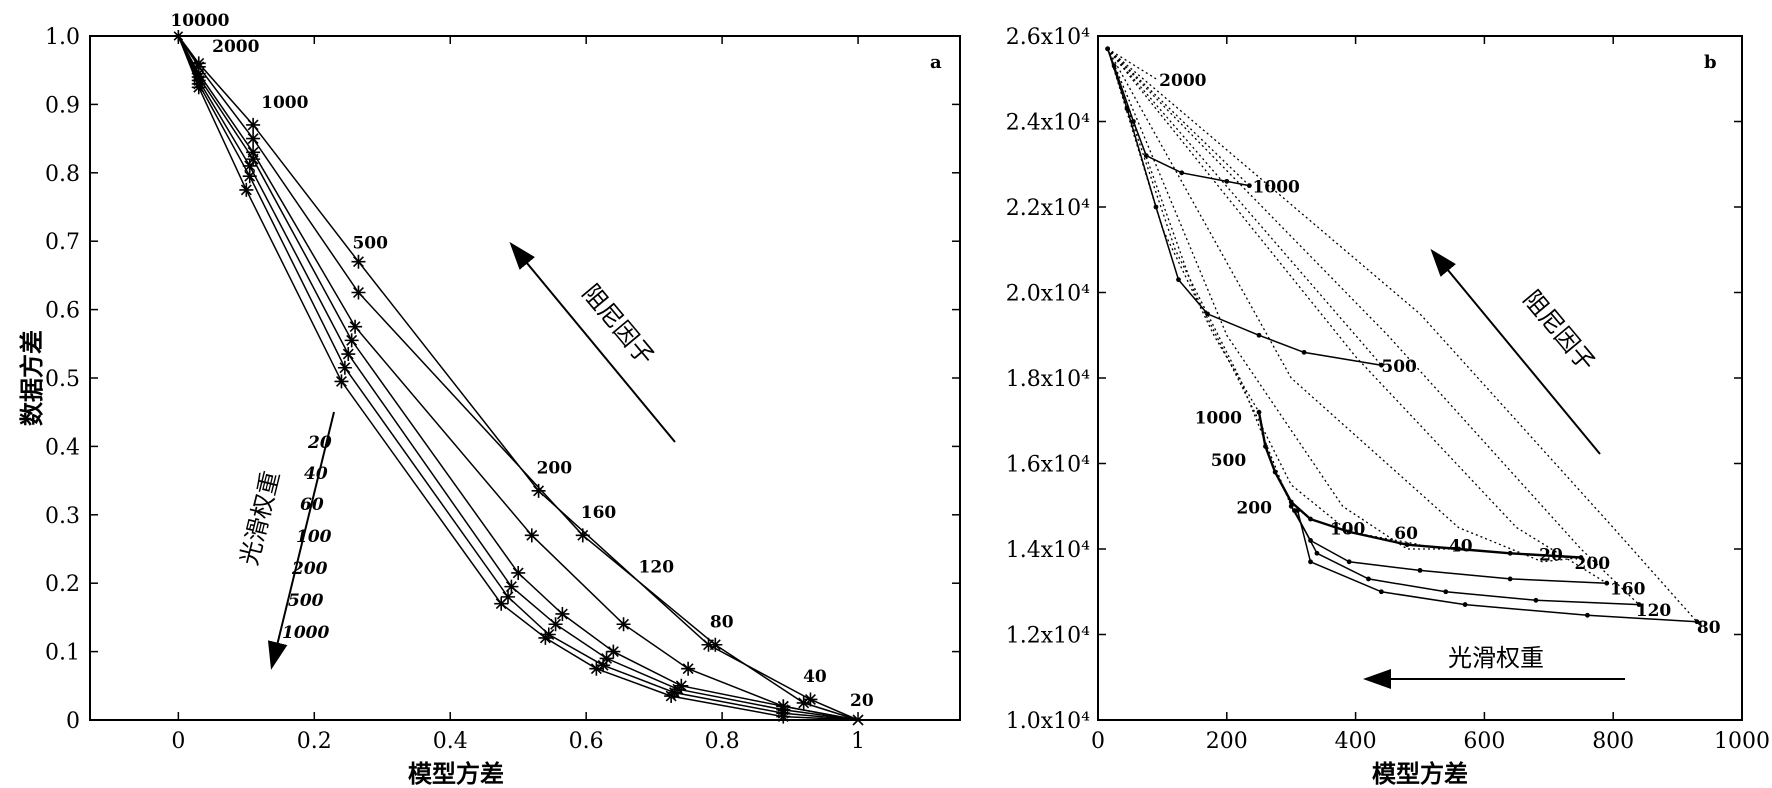 Image resolution: width=1772 pixels, height=788 pixels. What do you see at coordinates (309, 569) in the screenshot?
I see `smoothing-weight-label-a: 200` at bounding box center [309, 569].